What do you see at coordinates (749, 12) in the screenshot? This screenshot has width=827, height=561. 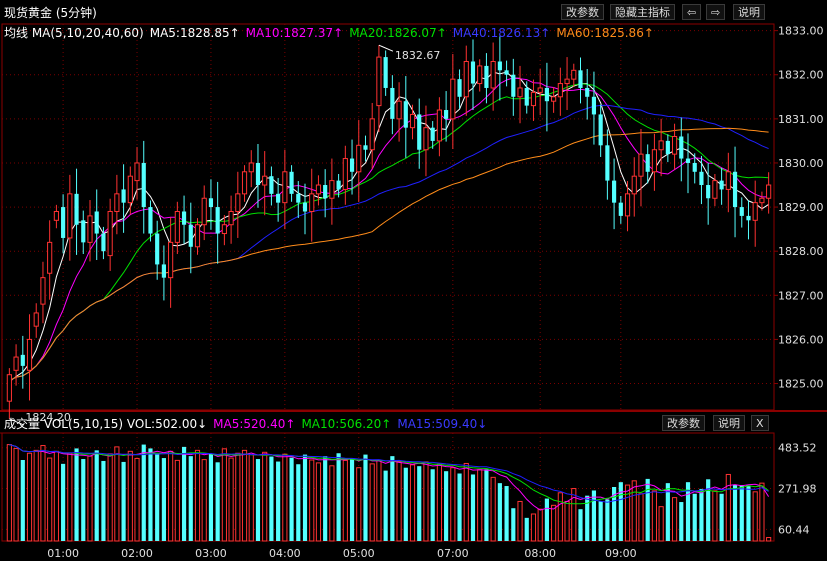 I see `help-button: 说明` at bounding box center [749, 12].